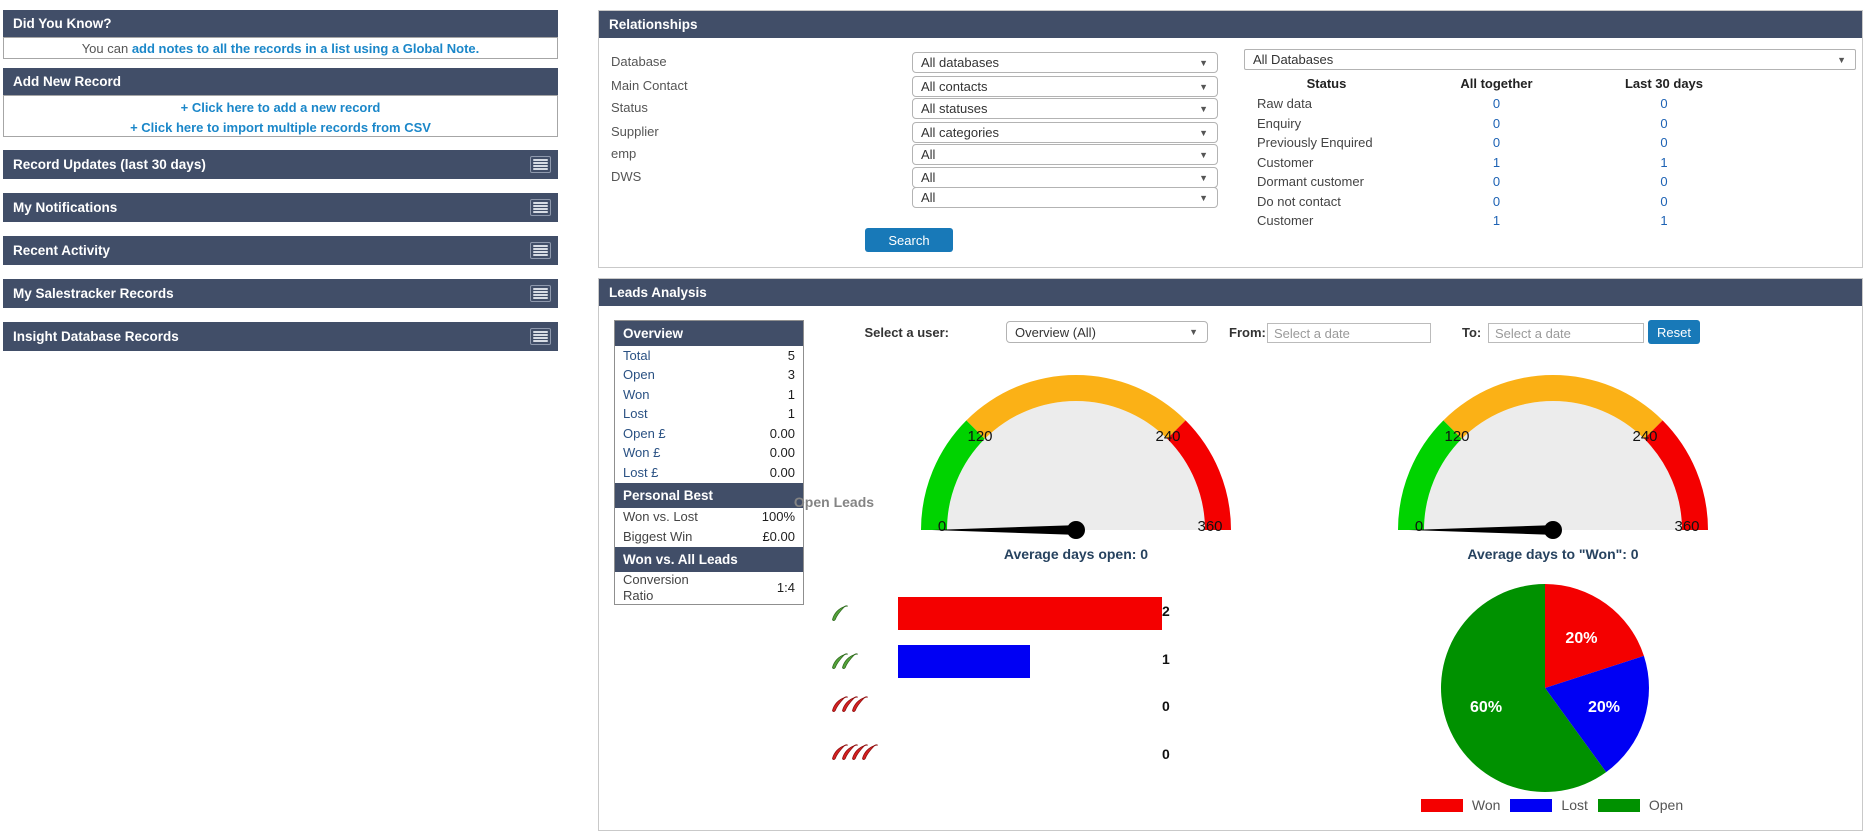 The image size is (1867, 833). What do you see at coordinates (1441, 805) in the screenshot?
I see `legend-swatch` at bounding box center [1441, 805].